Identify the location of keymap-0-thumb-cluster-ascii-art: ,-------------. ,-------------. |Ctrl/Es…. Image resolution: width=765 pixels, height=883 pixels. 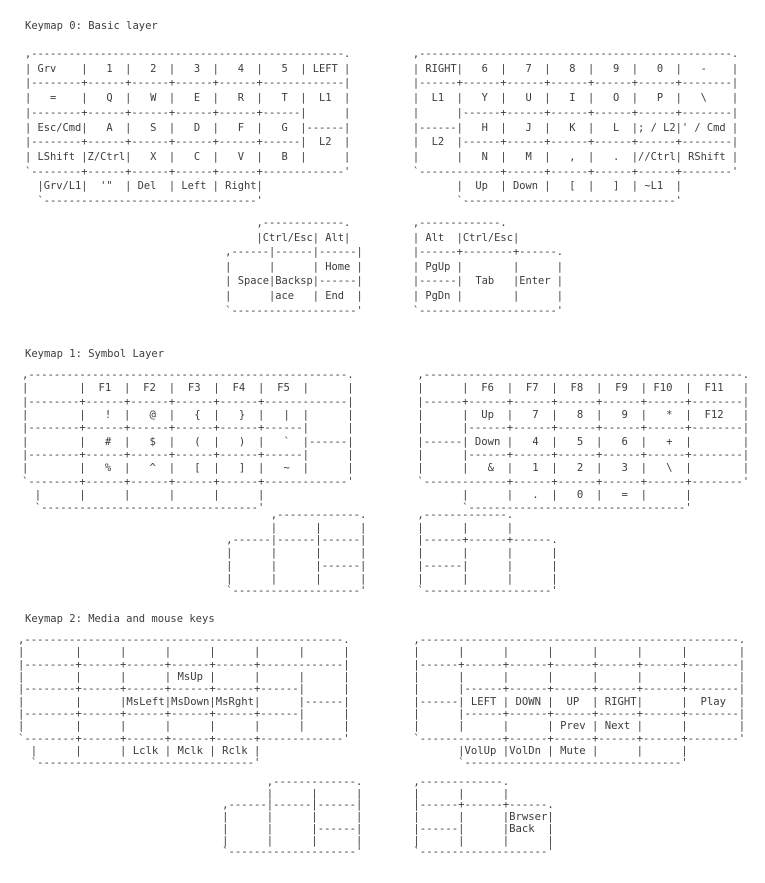
(394, 267).